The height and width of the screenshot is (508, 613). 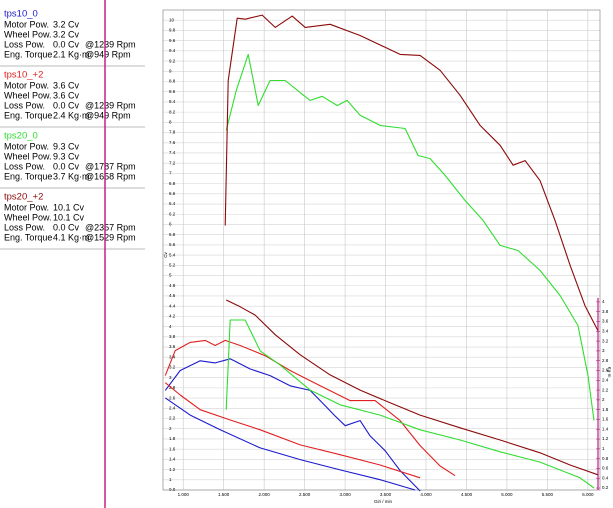 What do you see at coordinates (172, 142) in the screenshot?
I see `y-tick-label: 7.6` at bounding box center [172, 142].